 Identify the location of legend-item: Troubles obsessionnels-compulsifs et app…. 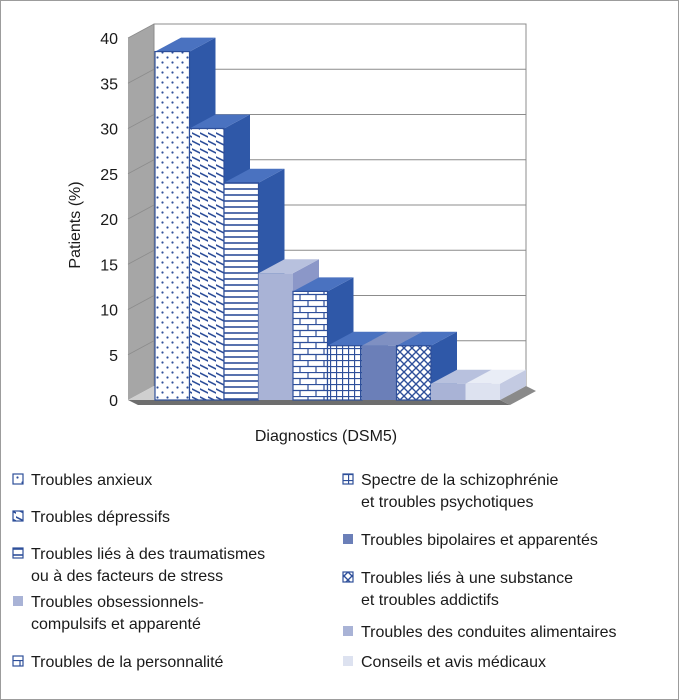
(108, 613).